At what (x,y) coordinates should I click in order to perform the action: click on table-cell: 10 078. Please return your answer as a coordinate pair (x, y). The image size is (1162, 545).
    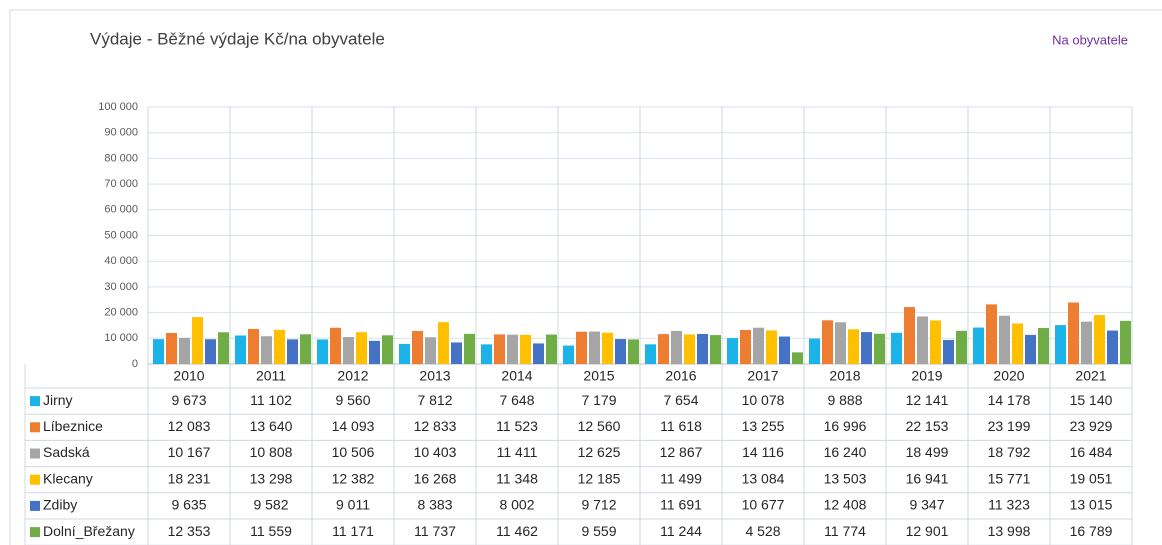
    Looking at the image, I should click on (763, 400).